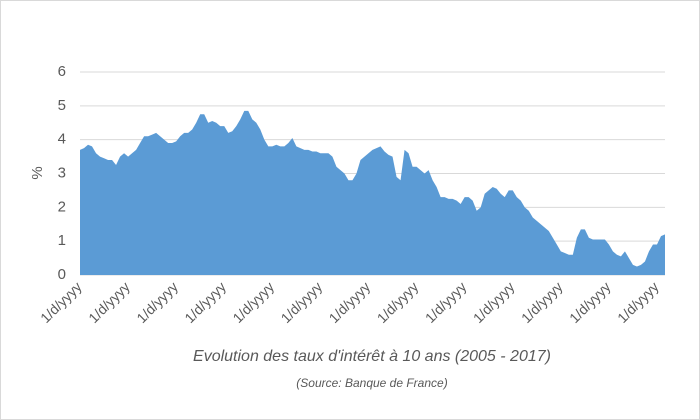 This screenshot has width=700, height=420. I want to click on y-tick-label: 1, so click(62, 240).